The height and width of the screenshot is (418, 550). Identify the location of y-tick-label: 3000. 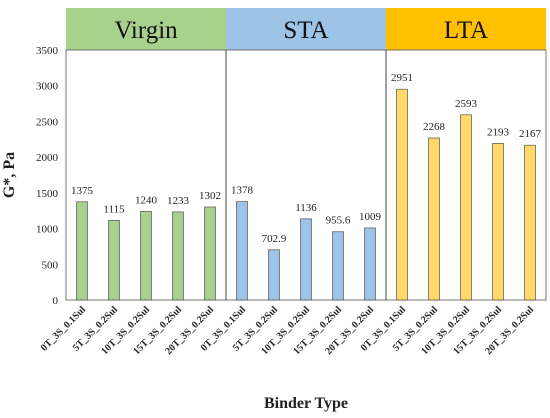
(47, 87).